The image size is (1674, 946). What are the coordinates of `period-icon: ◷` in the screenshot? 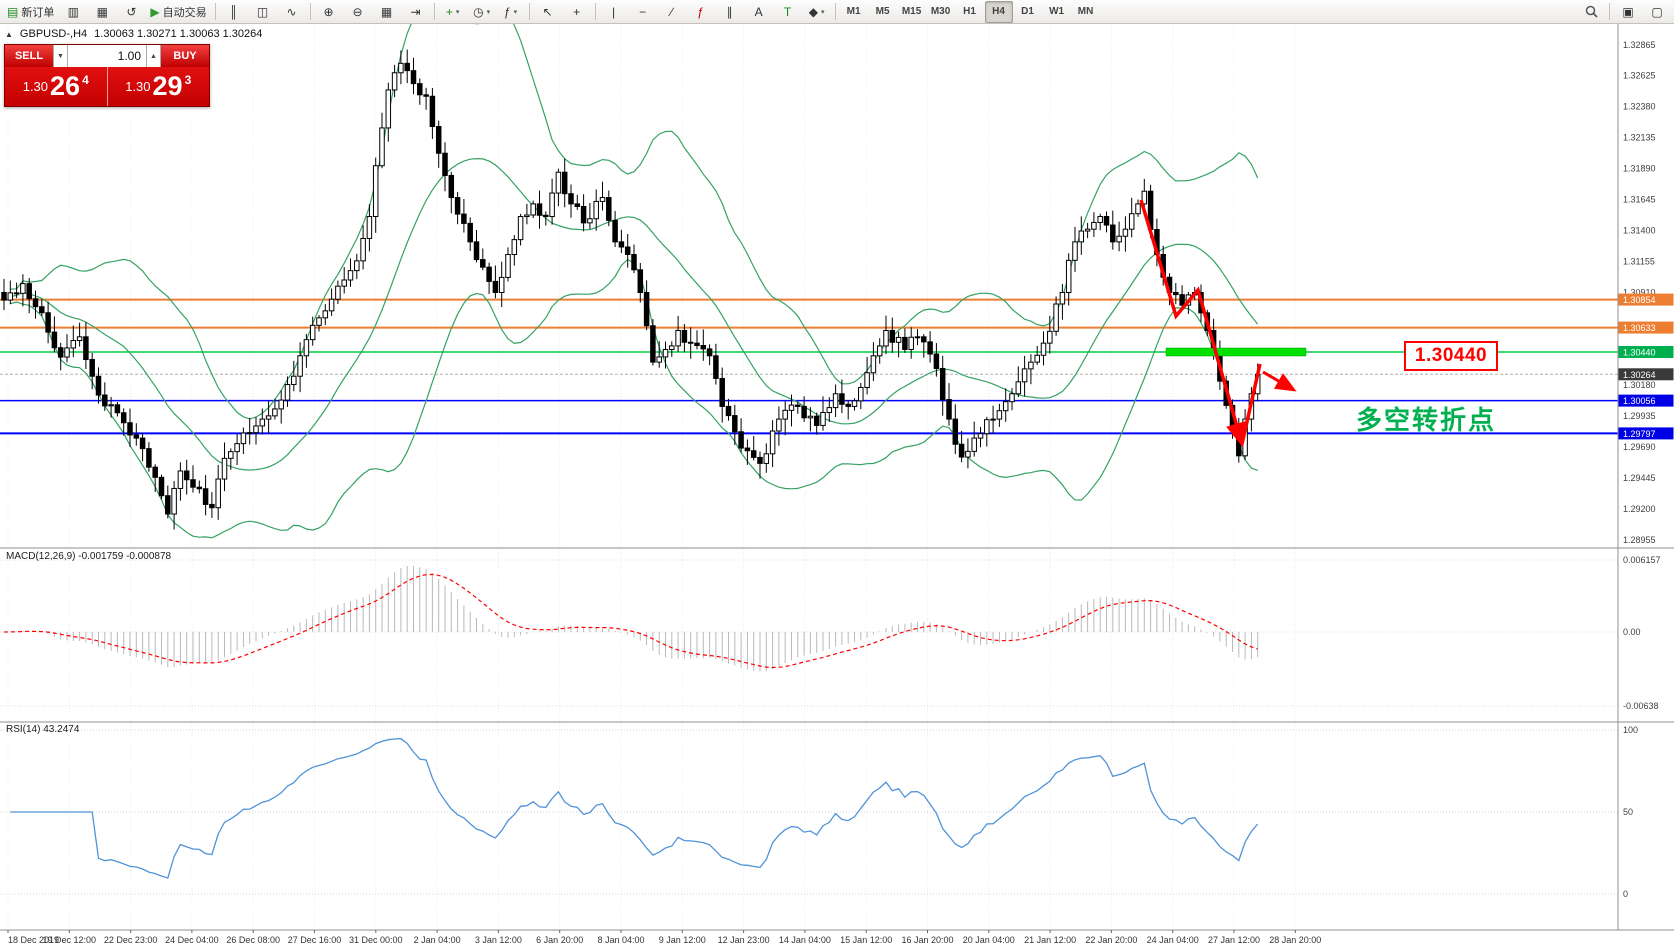 It's located at (478, 11).